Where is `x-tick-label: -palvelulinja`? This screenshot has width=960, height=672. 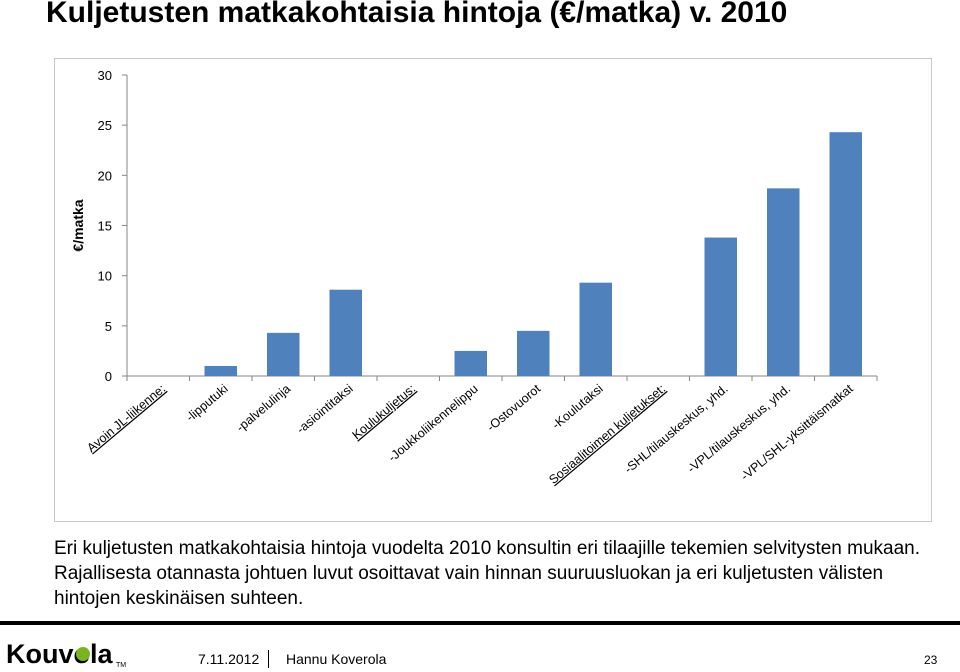 x-tick-label: -palvelulinja is located at coordinates (264, 408).